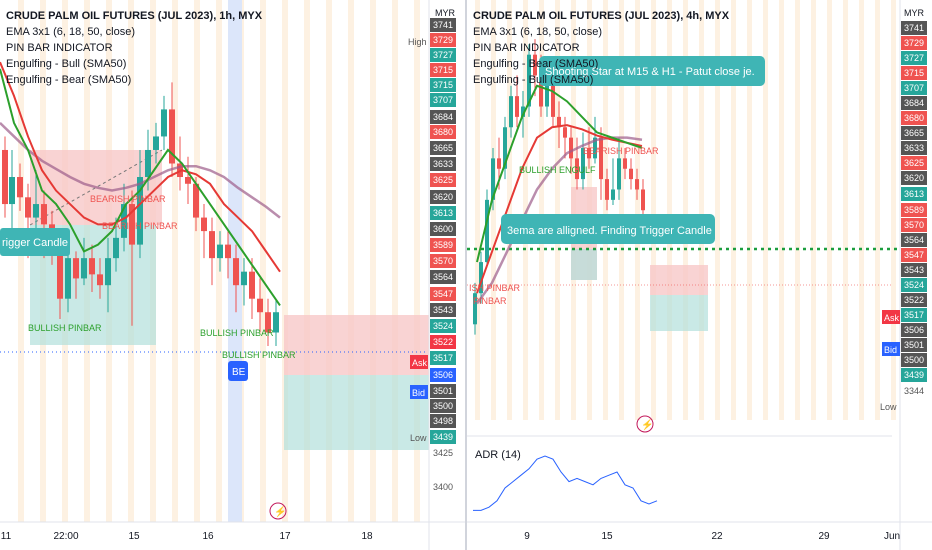 This screenshot has width=932, height=550. I want to click on high-tag: High, so click(417, 42).